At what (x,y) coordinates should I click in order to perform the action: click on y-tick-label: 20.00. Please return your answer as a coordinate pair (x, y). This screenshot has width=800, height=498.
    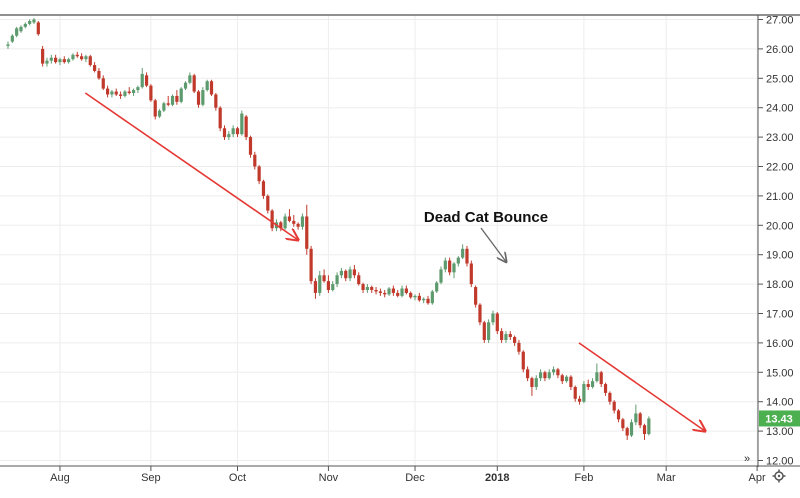
    Looking at the image, I should click on (780, 226).